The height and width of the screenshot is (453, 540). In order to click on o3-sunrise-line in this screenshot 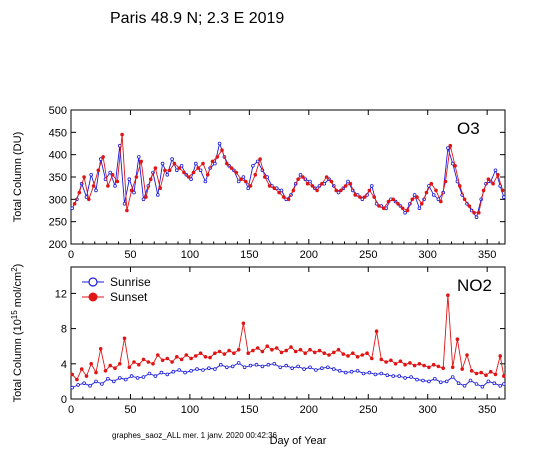, I will do `click(288, 180)`.